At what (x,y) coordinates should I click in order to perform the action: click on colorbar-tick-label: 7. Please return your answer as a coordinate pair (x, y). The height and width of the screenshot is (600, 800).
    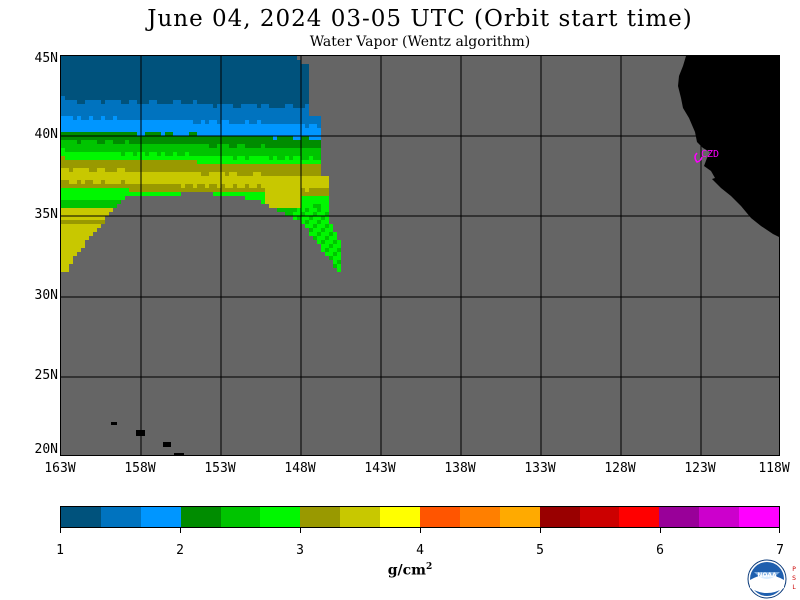
    Looking at the image, I should click on (780, 550).